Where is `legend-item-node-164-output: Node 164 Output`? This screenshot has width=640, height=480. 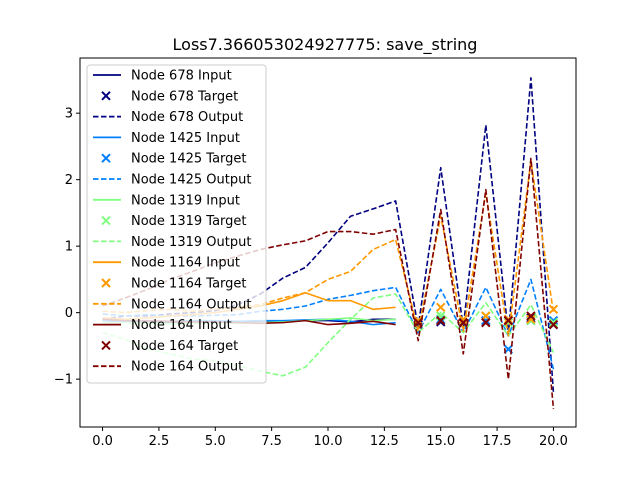 legend-item-node-164-output: Node 164 Output is located at coordinates (168, 367).